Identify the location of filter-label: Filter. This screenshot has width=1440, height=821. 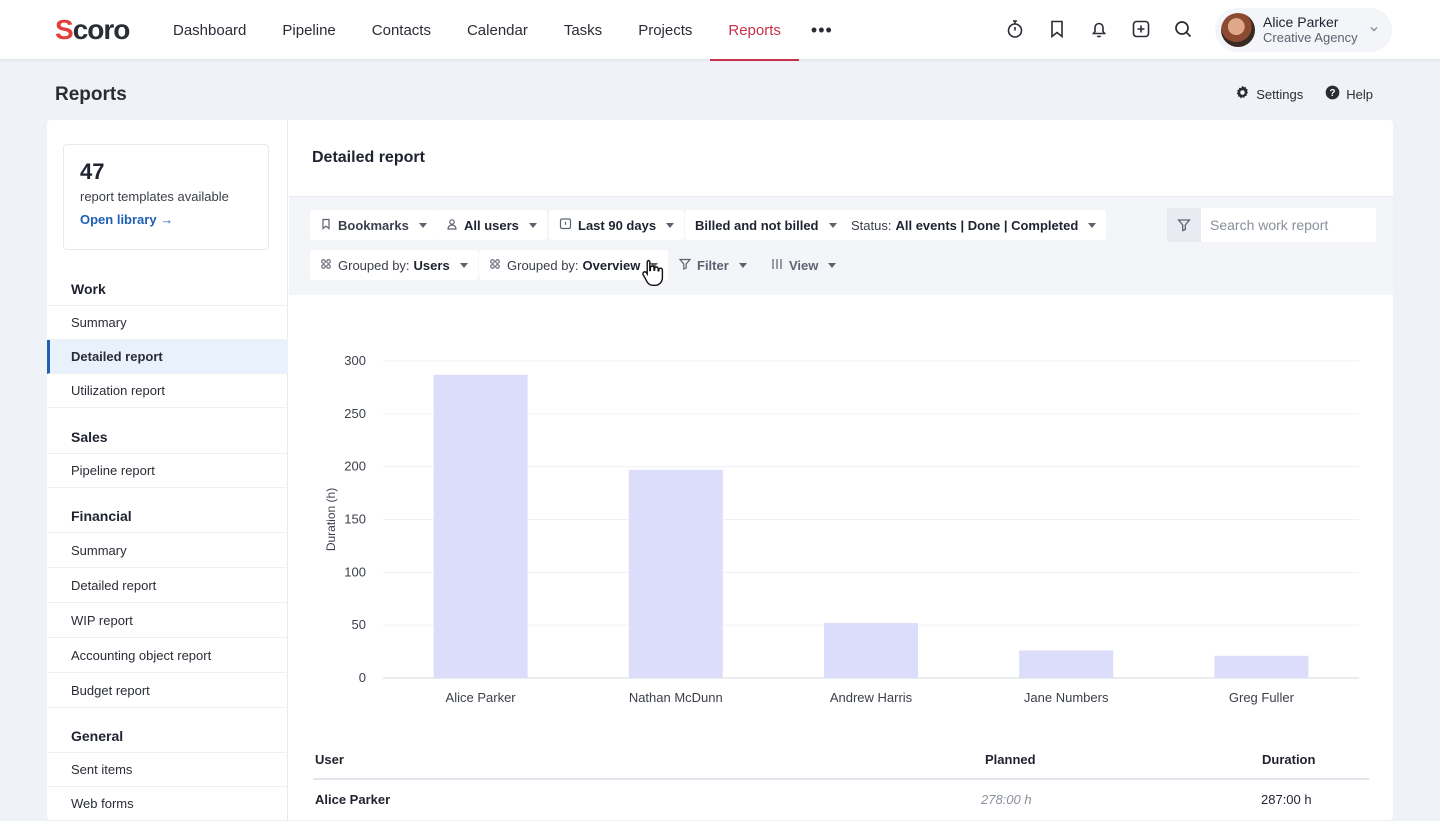
(713, 265).